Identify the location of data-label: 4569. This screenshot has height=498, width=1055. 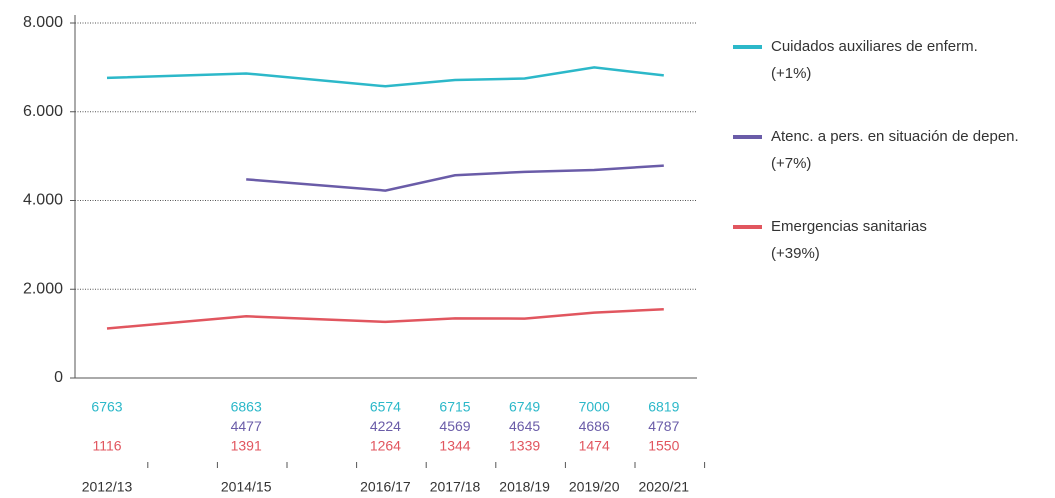
(454, 426).